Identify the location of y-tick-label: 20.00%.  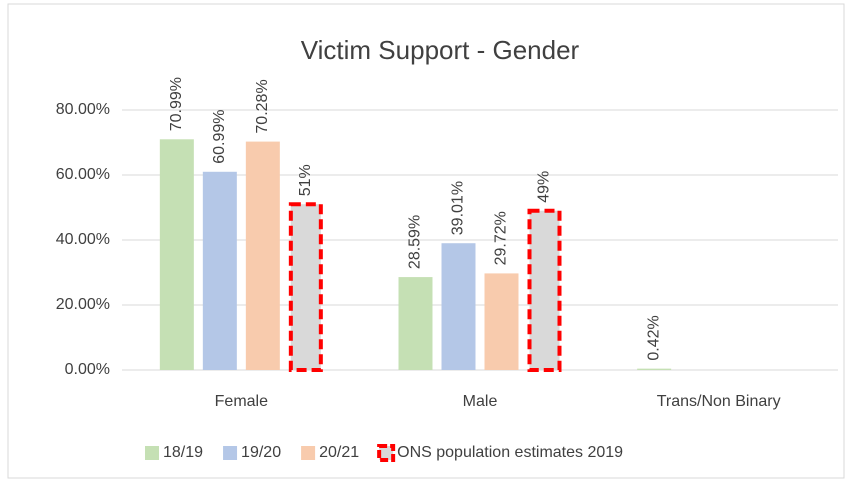
(83, 304).